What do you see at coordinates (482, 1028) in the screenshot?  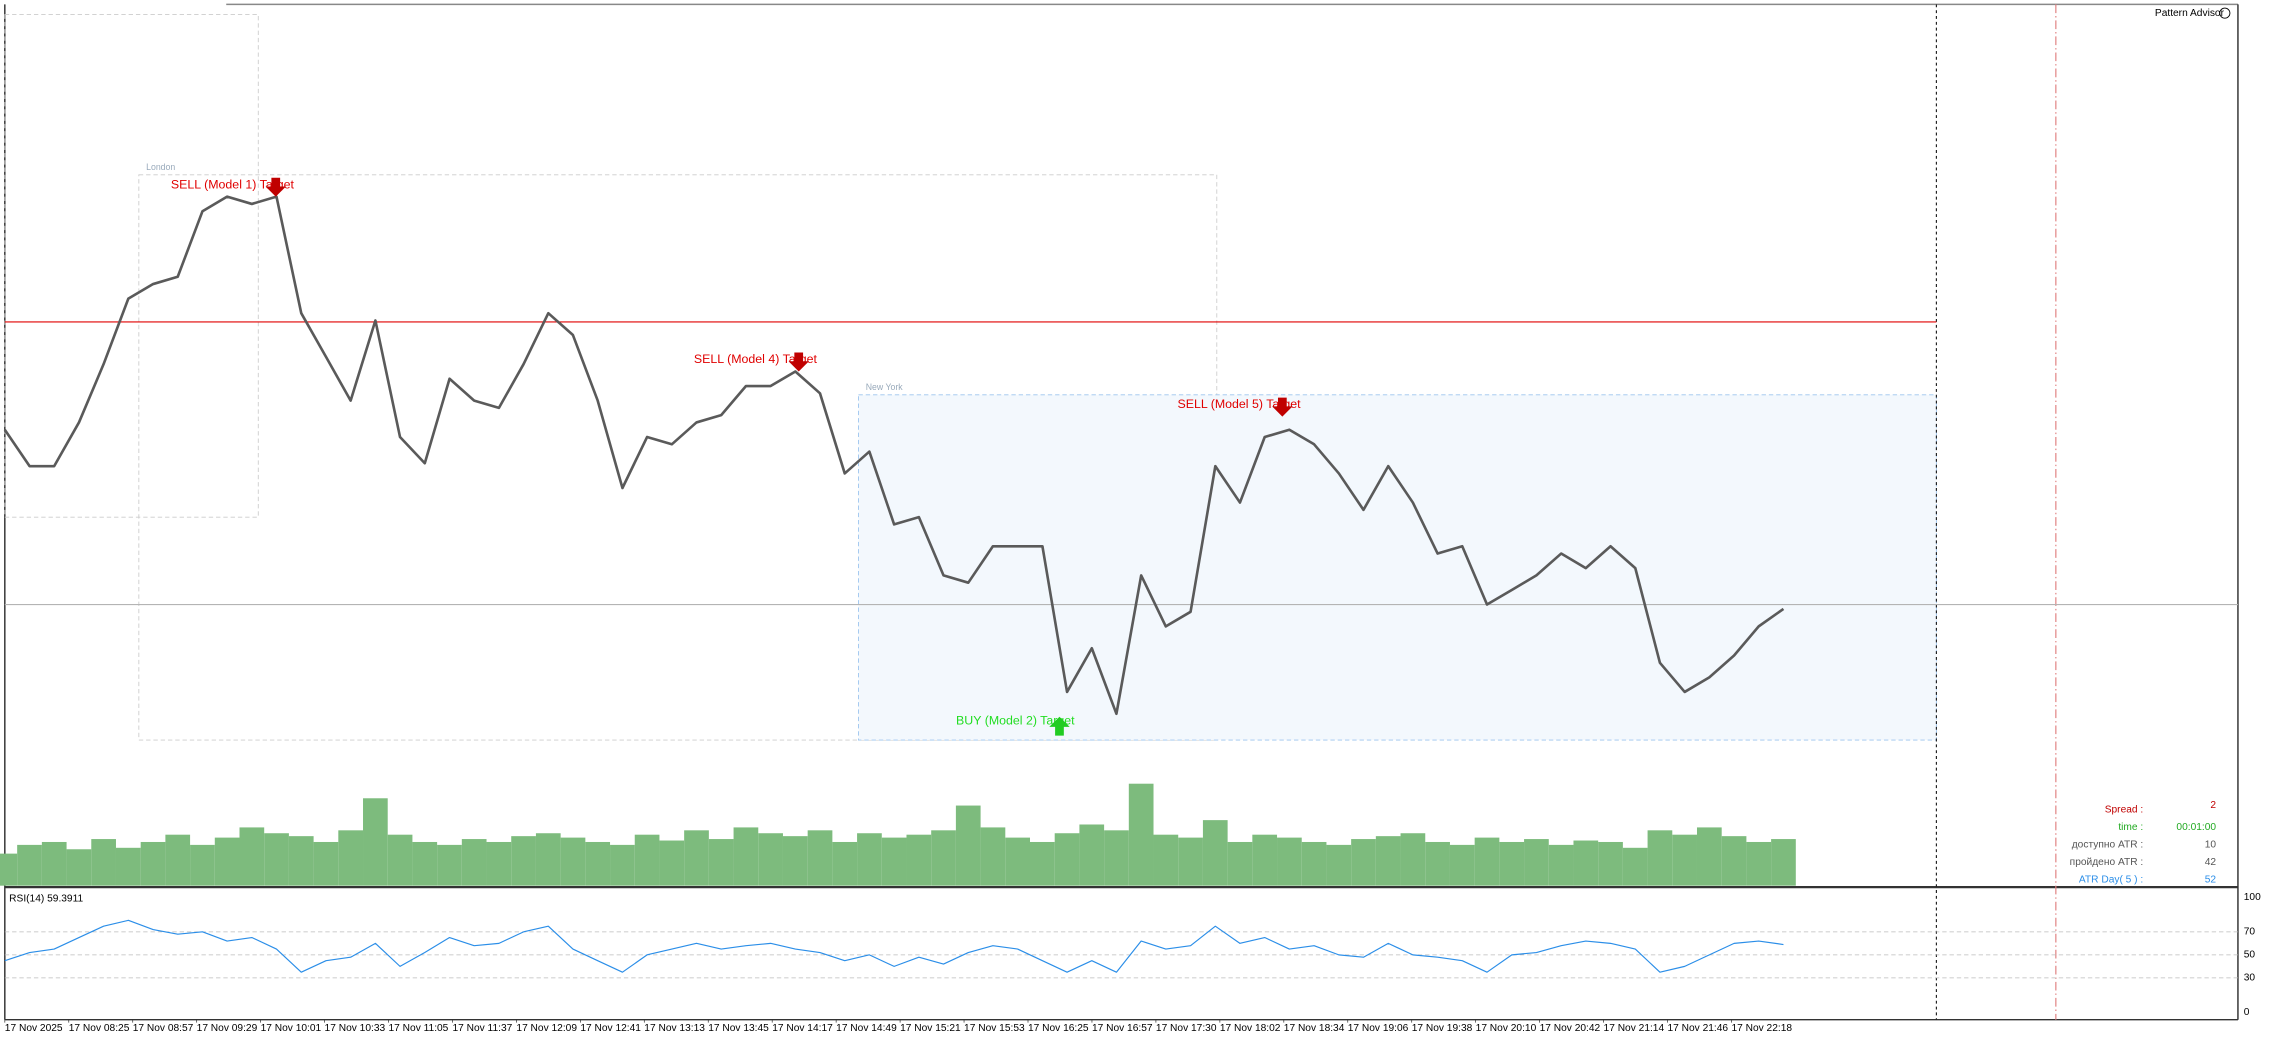 I see `x-tick-label: 17 Nov 11:37` at bounding box center [482, 1028].